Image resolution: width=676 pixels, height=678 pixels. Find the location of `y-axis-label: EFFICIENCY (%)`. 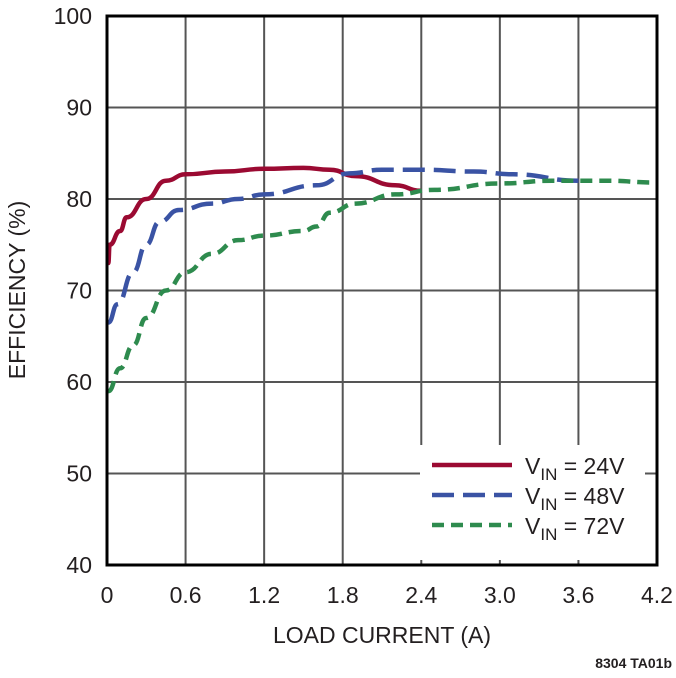

y-axis-label: EFFICIENCY (%) is located at coordinates (17, 290).